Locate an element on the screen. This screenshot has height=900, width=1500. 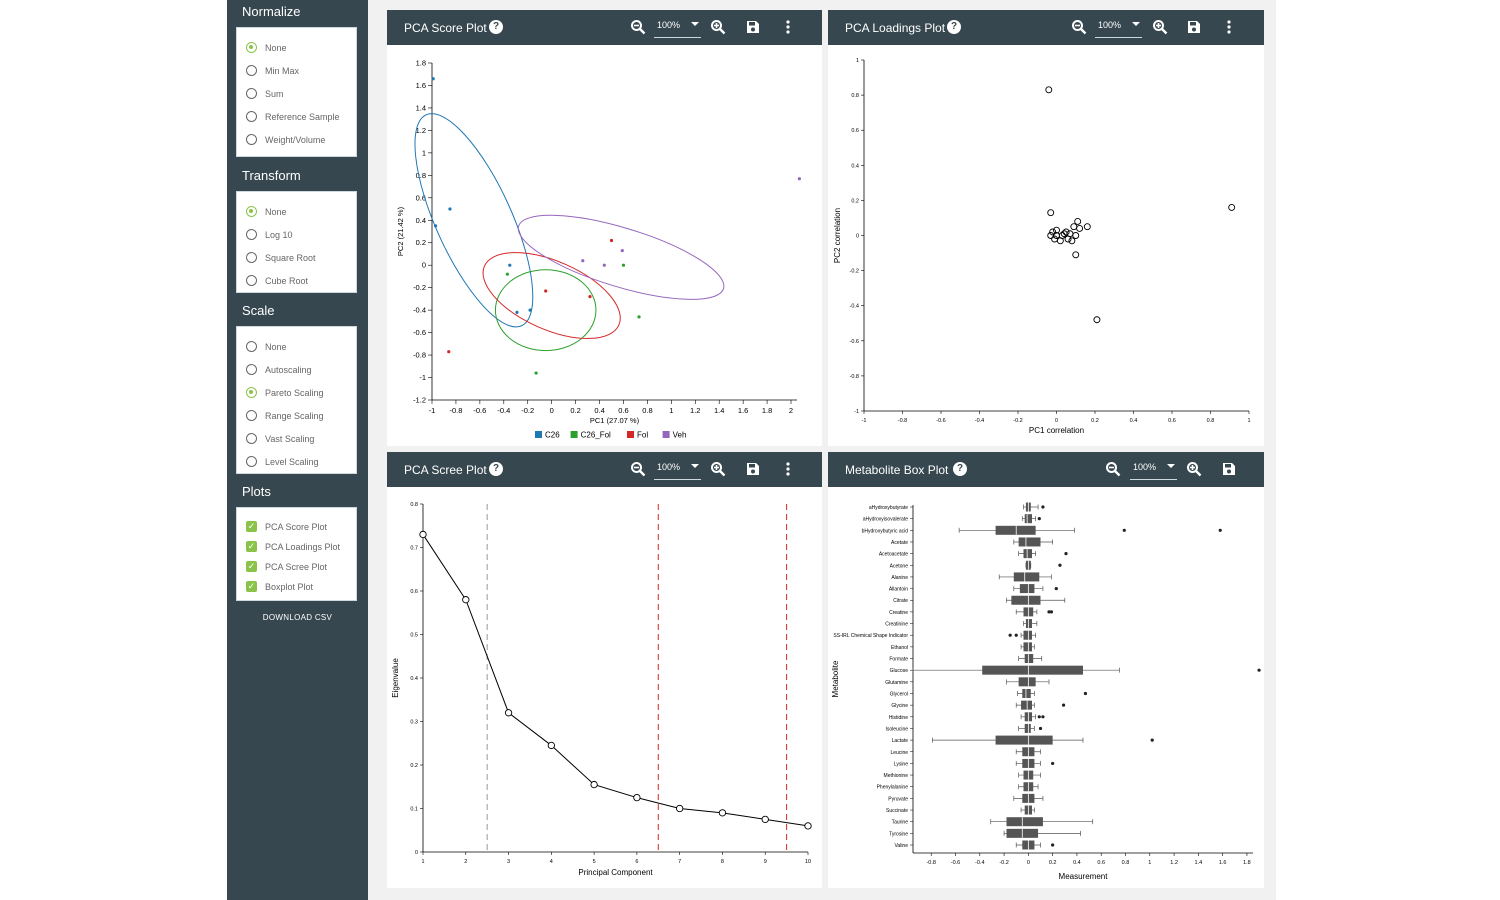
y-tick-label: 0.6 is located at coordinates (421, 197).